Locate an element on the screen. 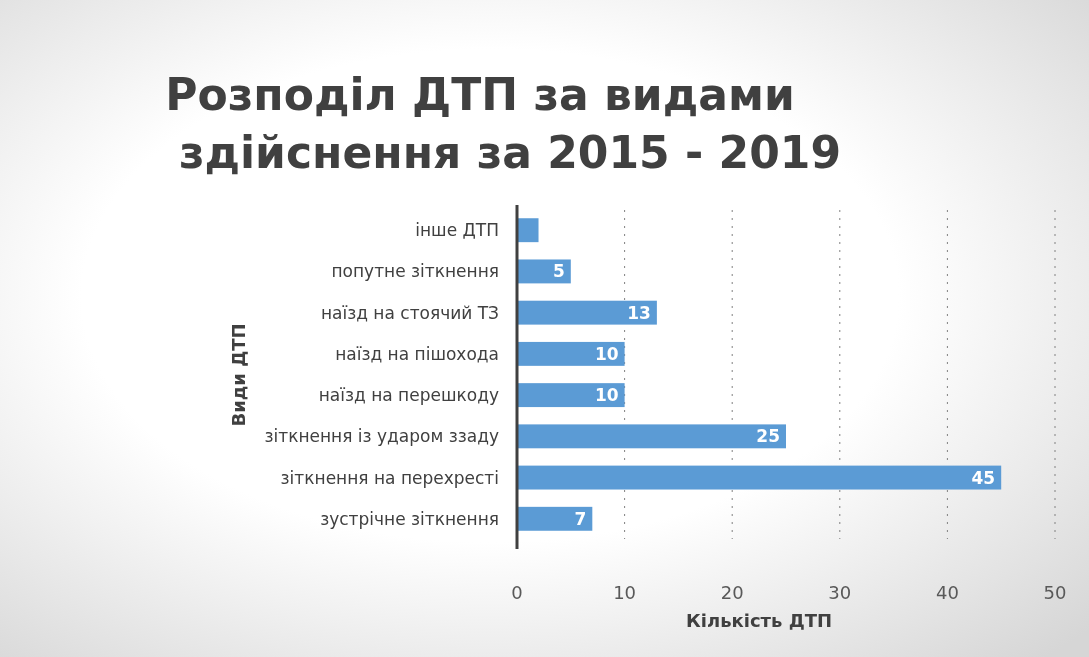  y-tick-label: наїзд на перешкоду is located at coordinates (408, 395).